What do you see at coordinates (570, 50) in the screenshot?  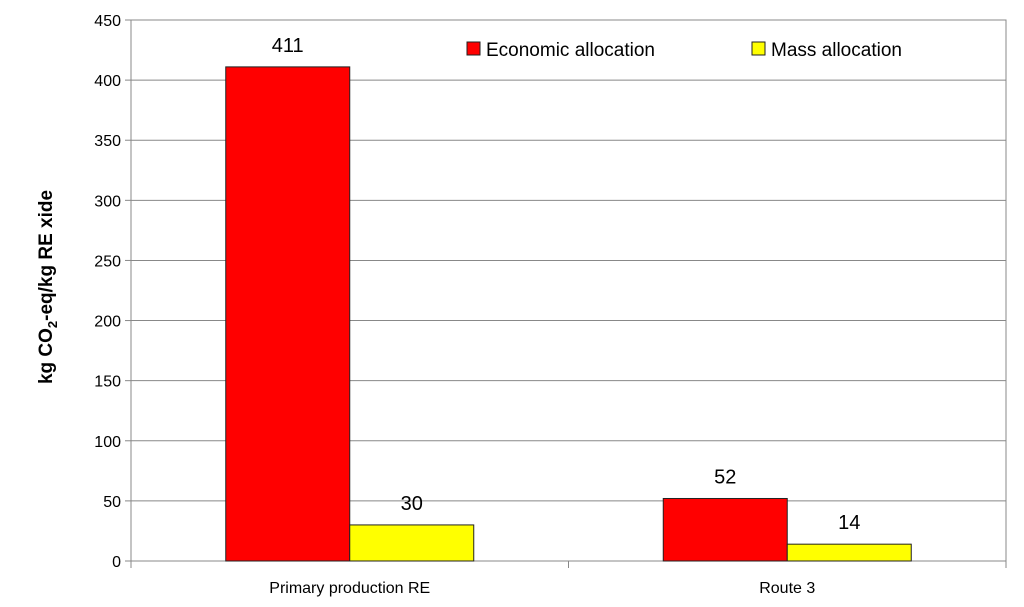 I see `legend-label: Economic allocation` at bounding box center [570, 50].